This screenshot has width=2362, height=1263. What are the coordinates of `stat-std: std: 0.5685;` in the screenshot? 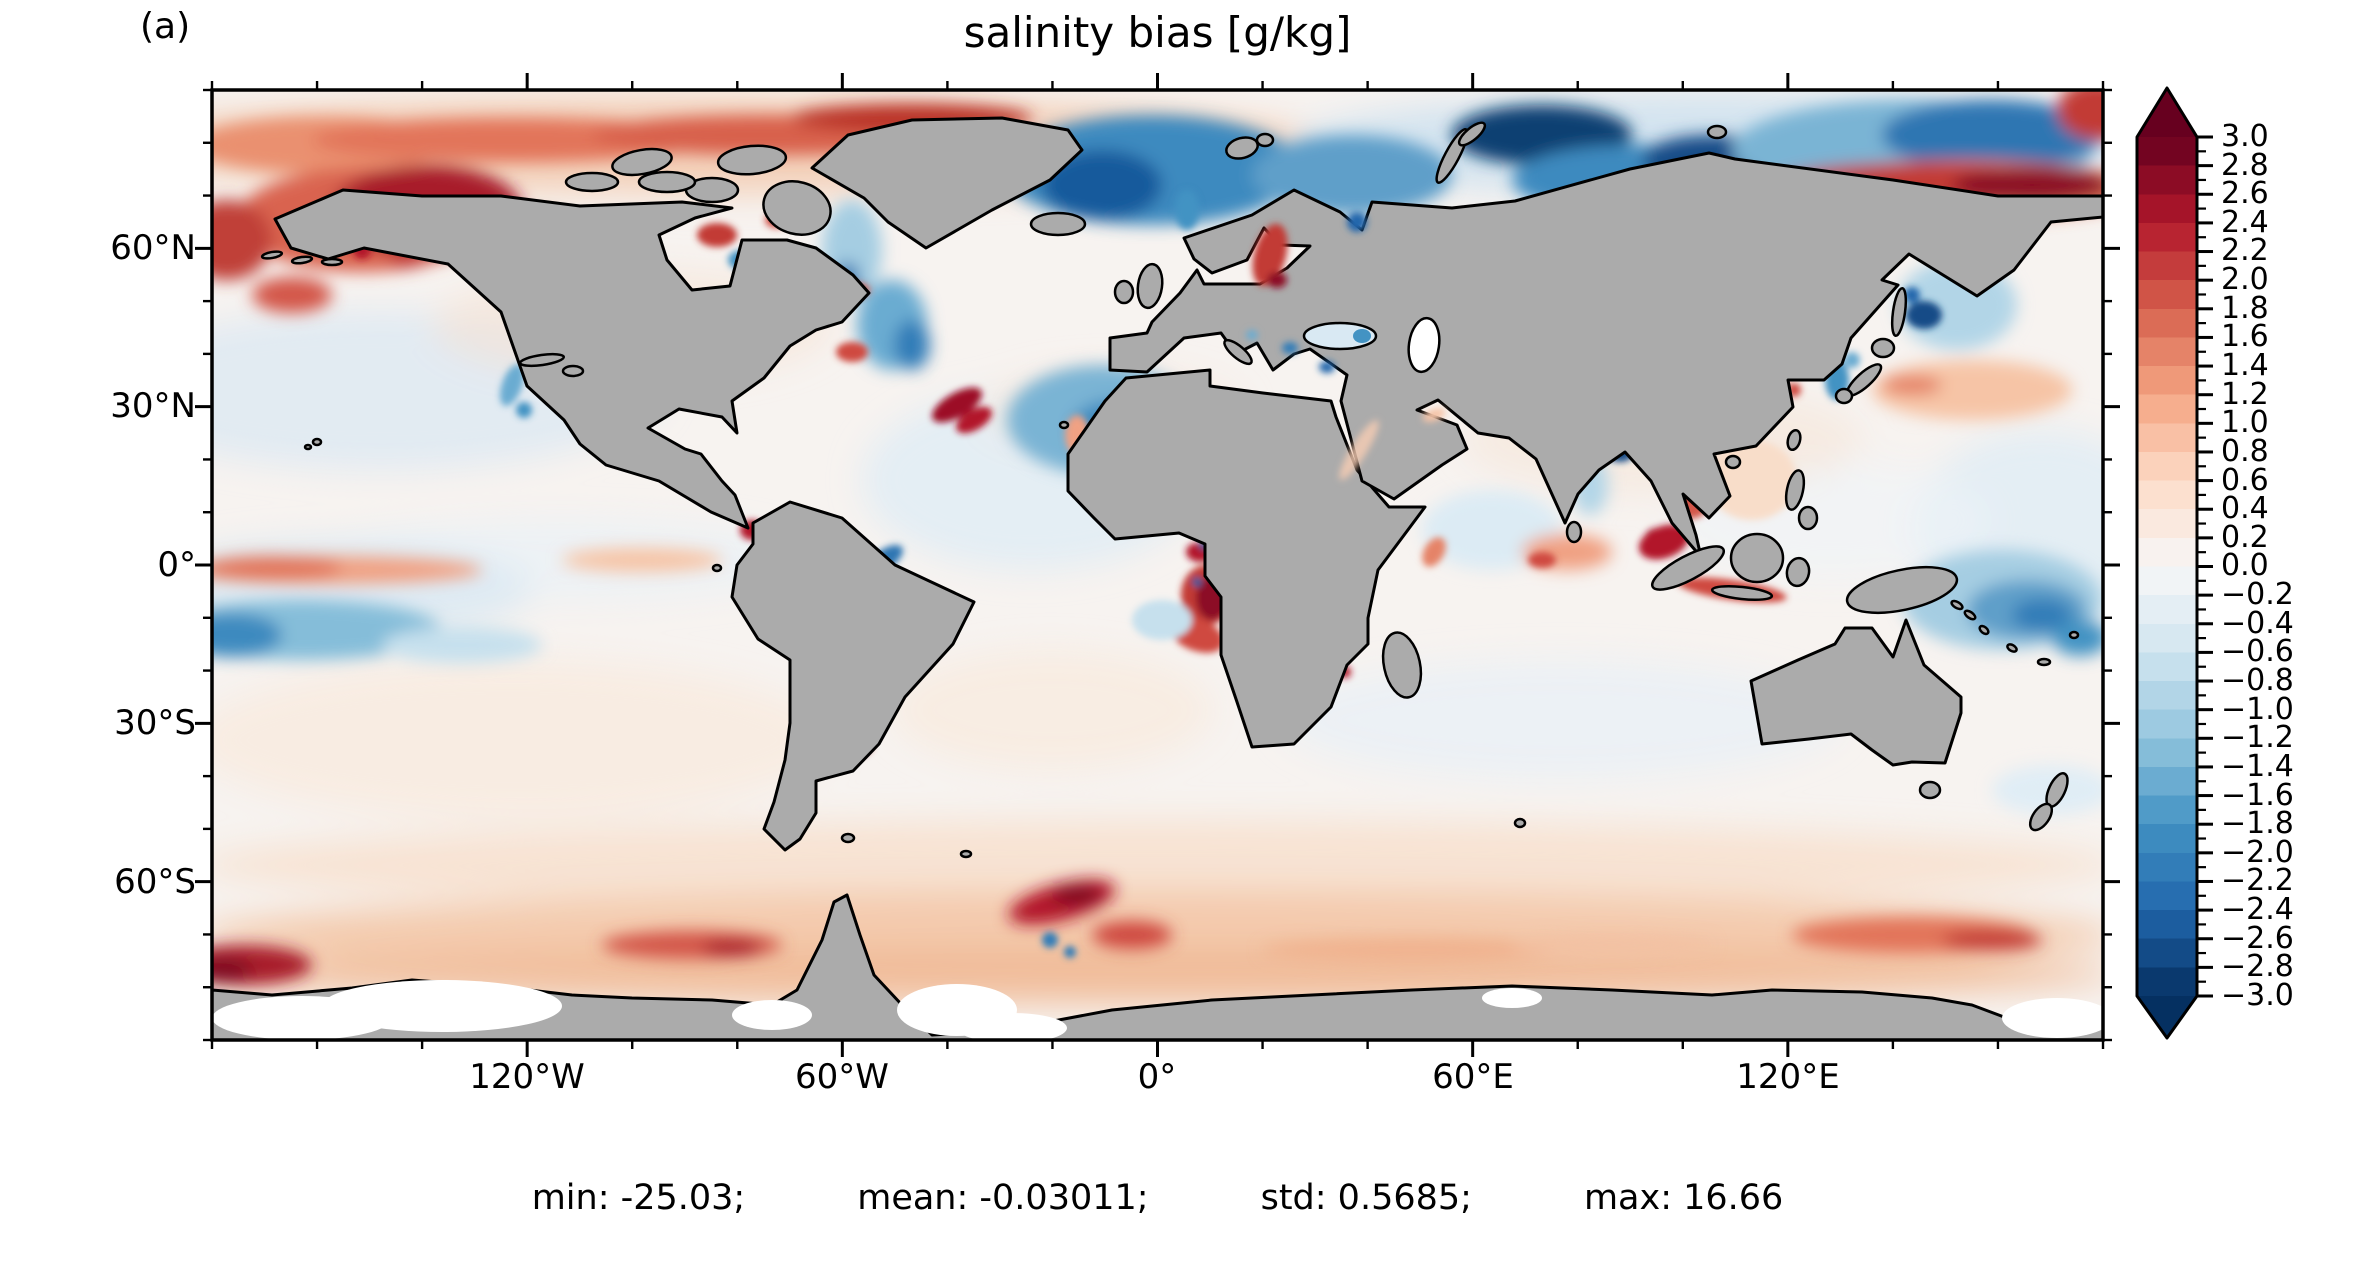 It's located at (1366, 1198).